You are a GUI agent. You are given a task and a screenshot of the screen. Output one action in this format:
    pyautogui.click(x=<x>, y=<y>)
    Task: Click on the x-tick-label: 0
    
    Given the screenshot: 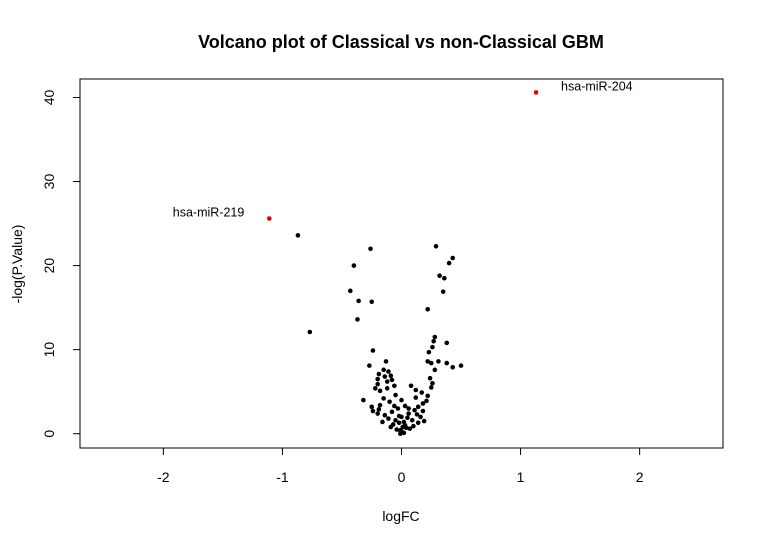 What is the action you would take?
    pyautogui.click(x=402, y=477)
    